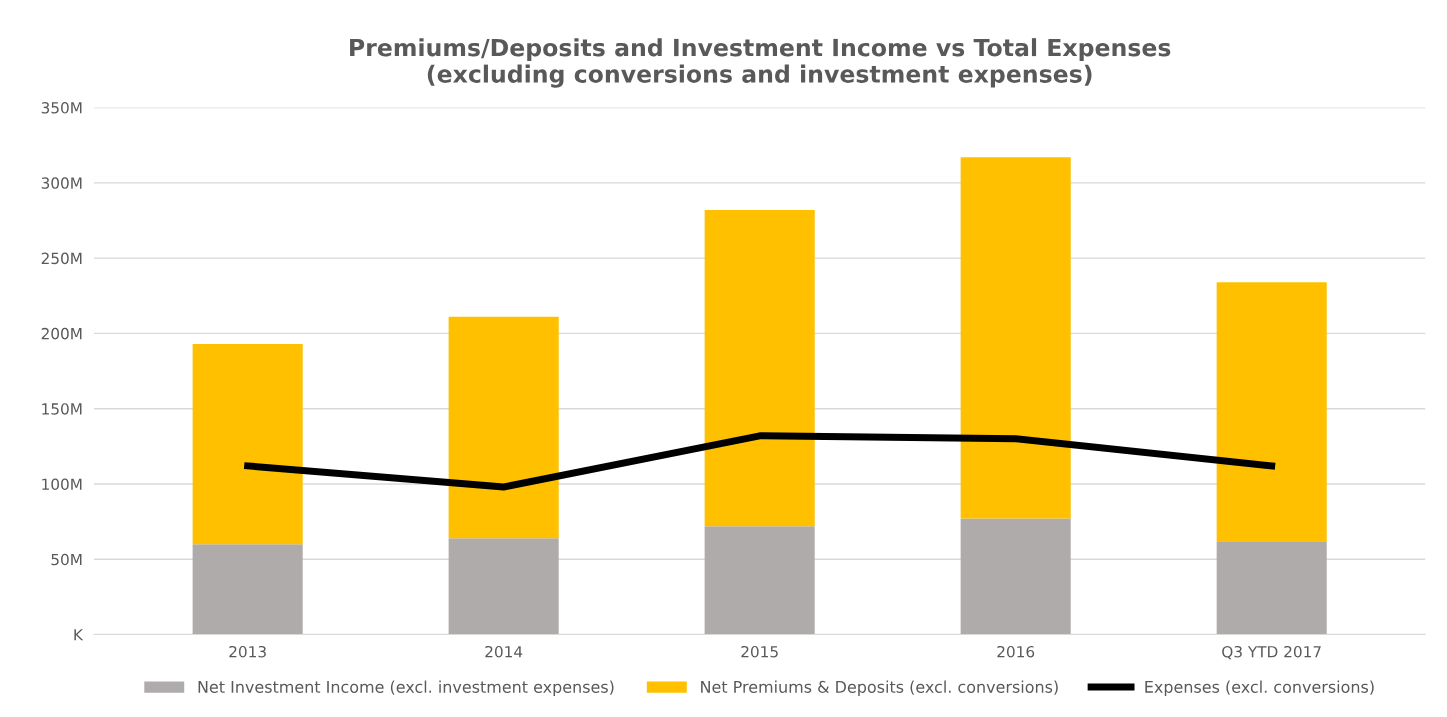  Describe the element at coordinates (760, 63) in the screenshot. I see `chart-title: Premiums/Deposits and Investment Income vs Total Expenses (excluding conversions and investment expenses)` at that location.